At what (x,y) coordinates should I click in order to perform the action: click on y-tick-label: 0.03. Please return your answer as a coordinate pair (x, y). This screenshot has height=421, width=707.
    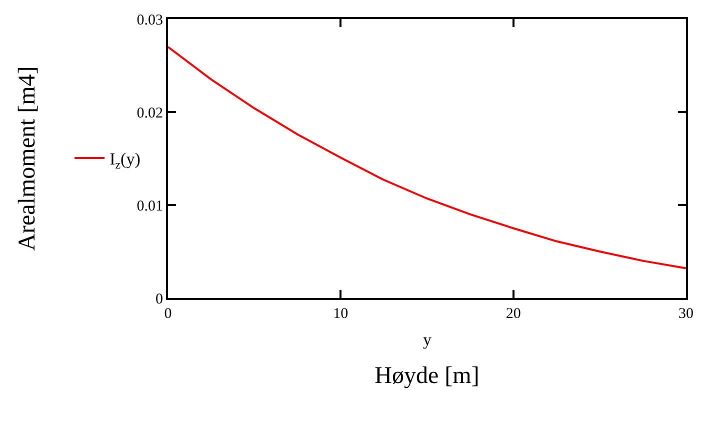
    Looking at the image, I should click on (149, 20).